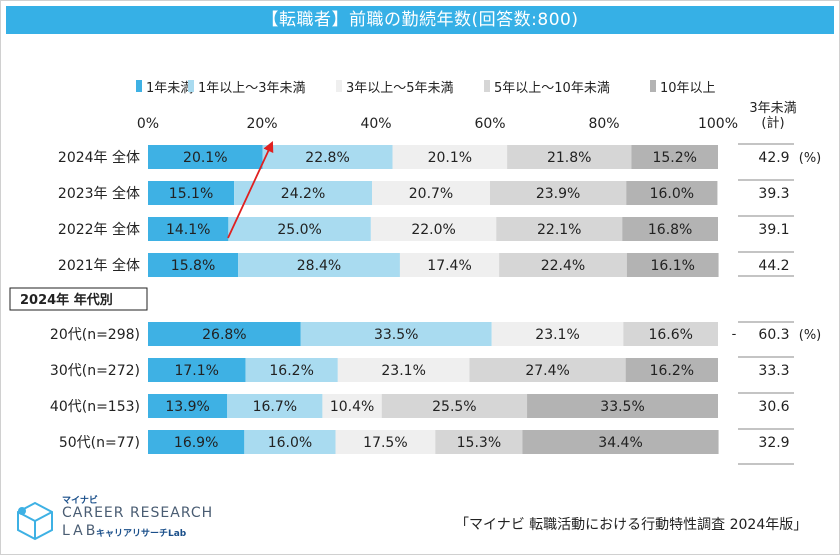 The image size is (840, 555). Describe the element at coordinates (672, 194) in the screenshot. I see `data-label: 16.0%` at that location.